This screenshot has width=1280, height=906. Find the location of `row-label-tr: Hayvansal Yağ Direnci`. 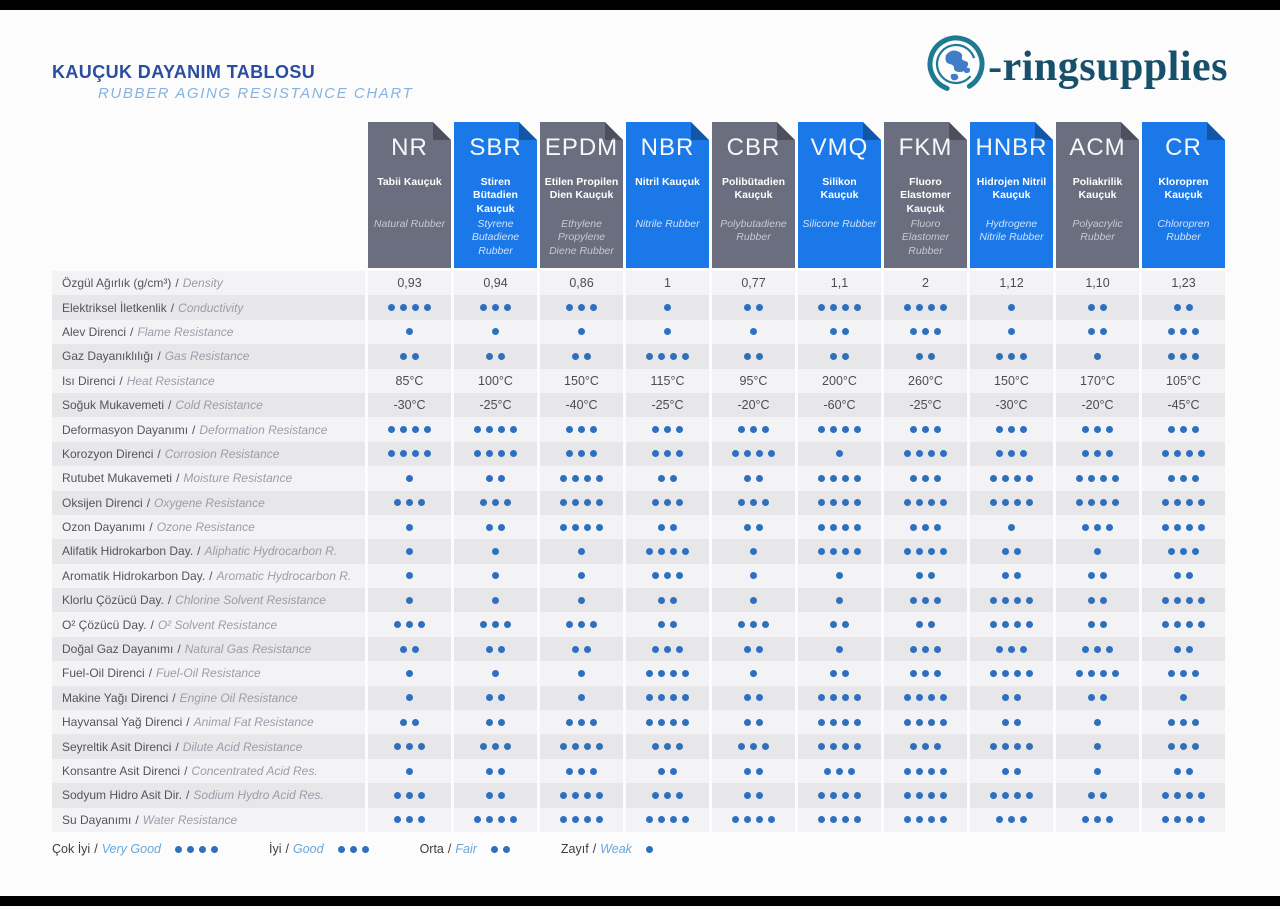

row-label-tr: Hayvansal Yağ Direnci is located at coordinates (122, 722).